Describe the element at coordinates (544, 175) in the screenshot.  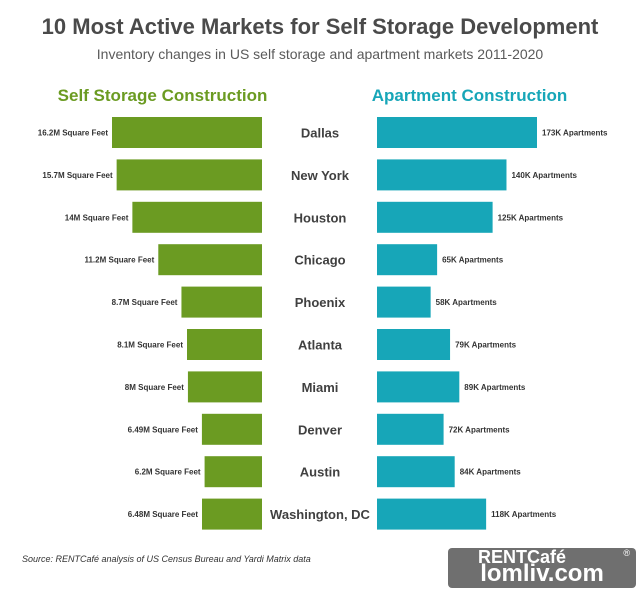
I see `apartment-value-label: 140K Apartments` at that location.